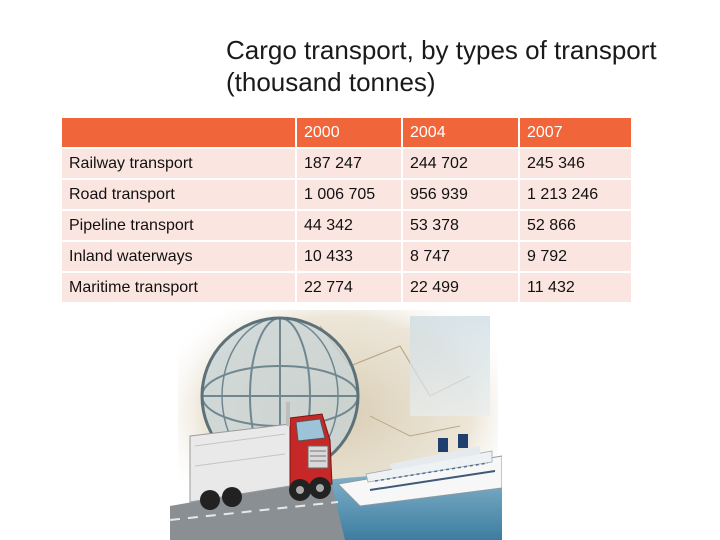 This screenshot has height=540, width=720. I want to click on table-cell: 53 378, so click(461, 226).